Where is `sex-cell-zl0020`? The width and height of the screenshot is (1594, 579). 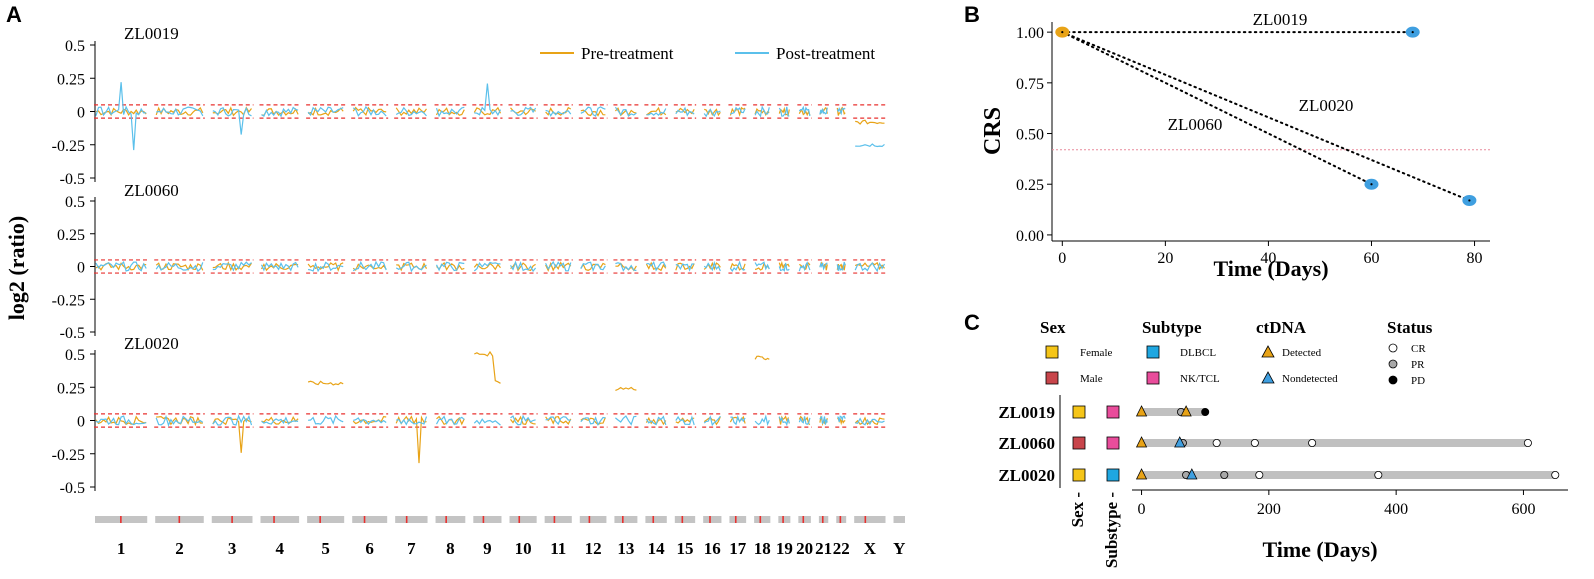 sex-cell-zl0020 is located at coordinates (1079, 475).